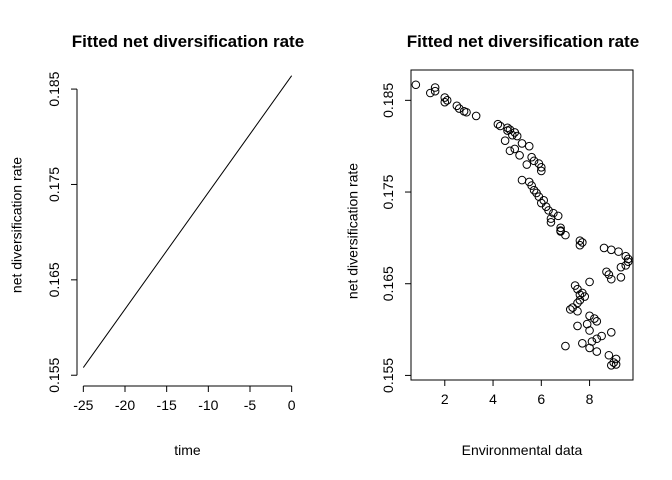 The width and height of the screenshot is (672, 480). I want to click on x-tick-label: 4, so click(493, 399).